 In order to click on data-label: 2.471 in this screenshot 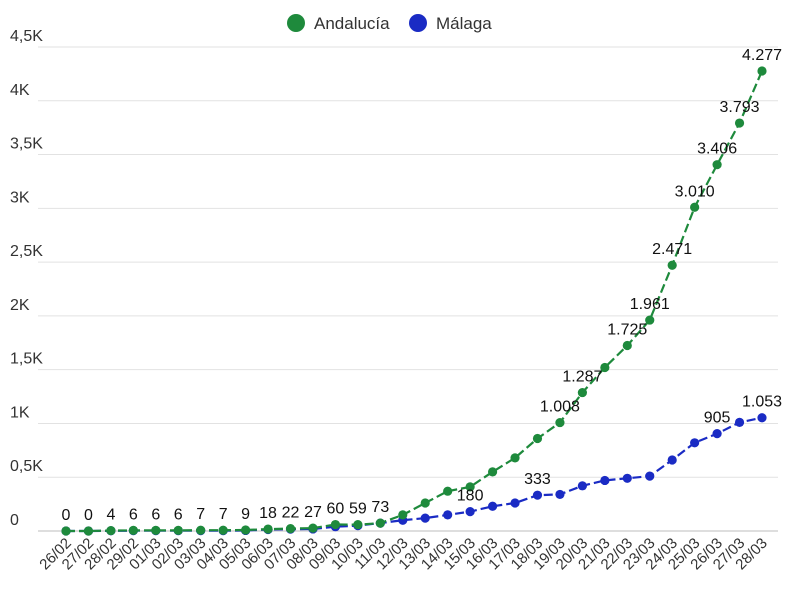, I will do `click(672, 249)`.